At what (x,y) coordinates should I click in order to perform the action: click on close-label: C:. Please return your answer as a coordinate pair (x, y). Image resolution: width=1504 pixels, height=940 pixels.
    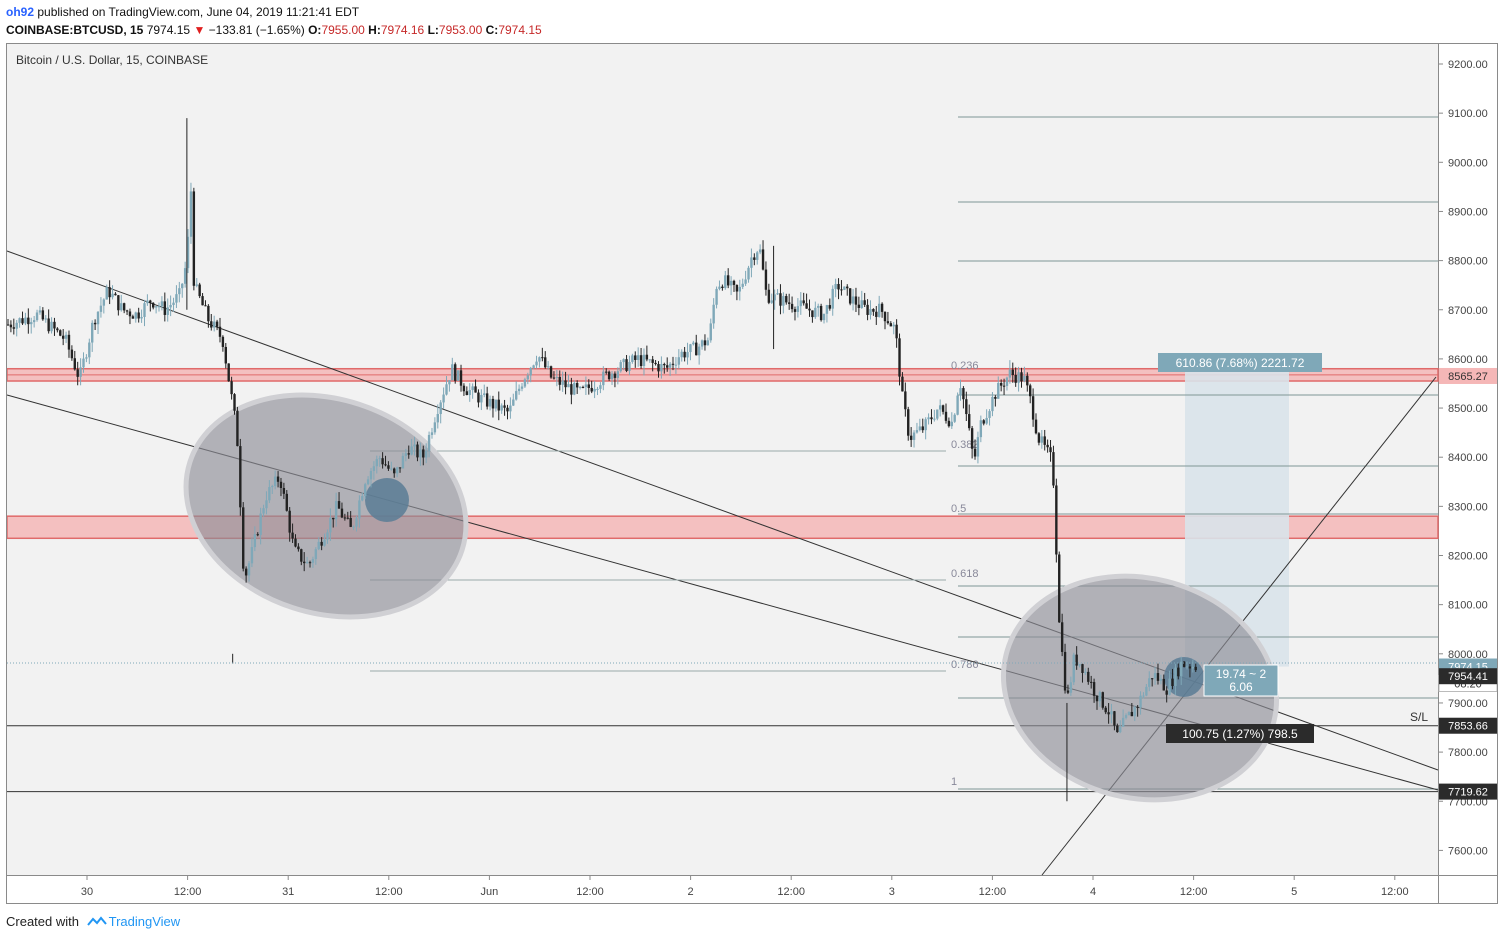
    Looking at the image, I should click on (492, 30).